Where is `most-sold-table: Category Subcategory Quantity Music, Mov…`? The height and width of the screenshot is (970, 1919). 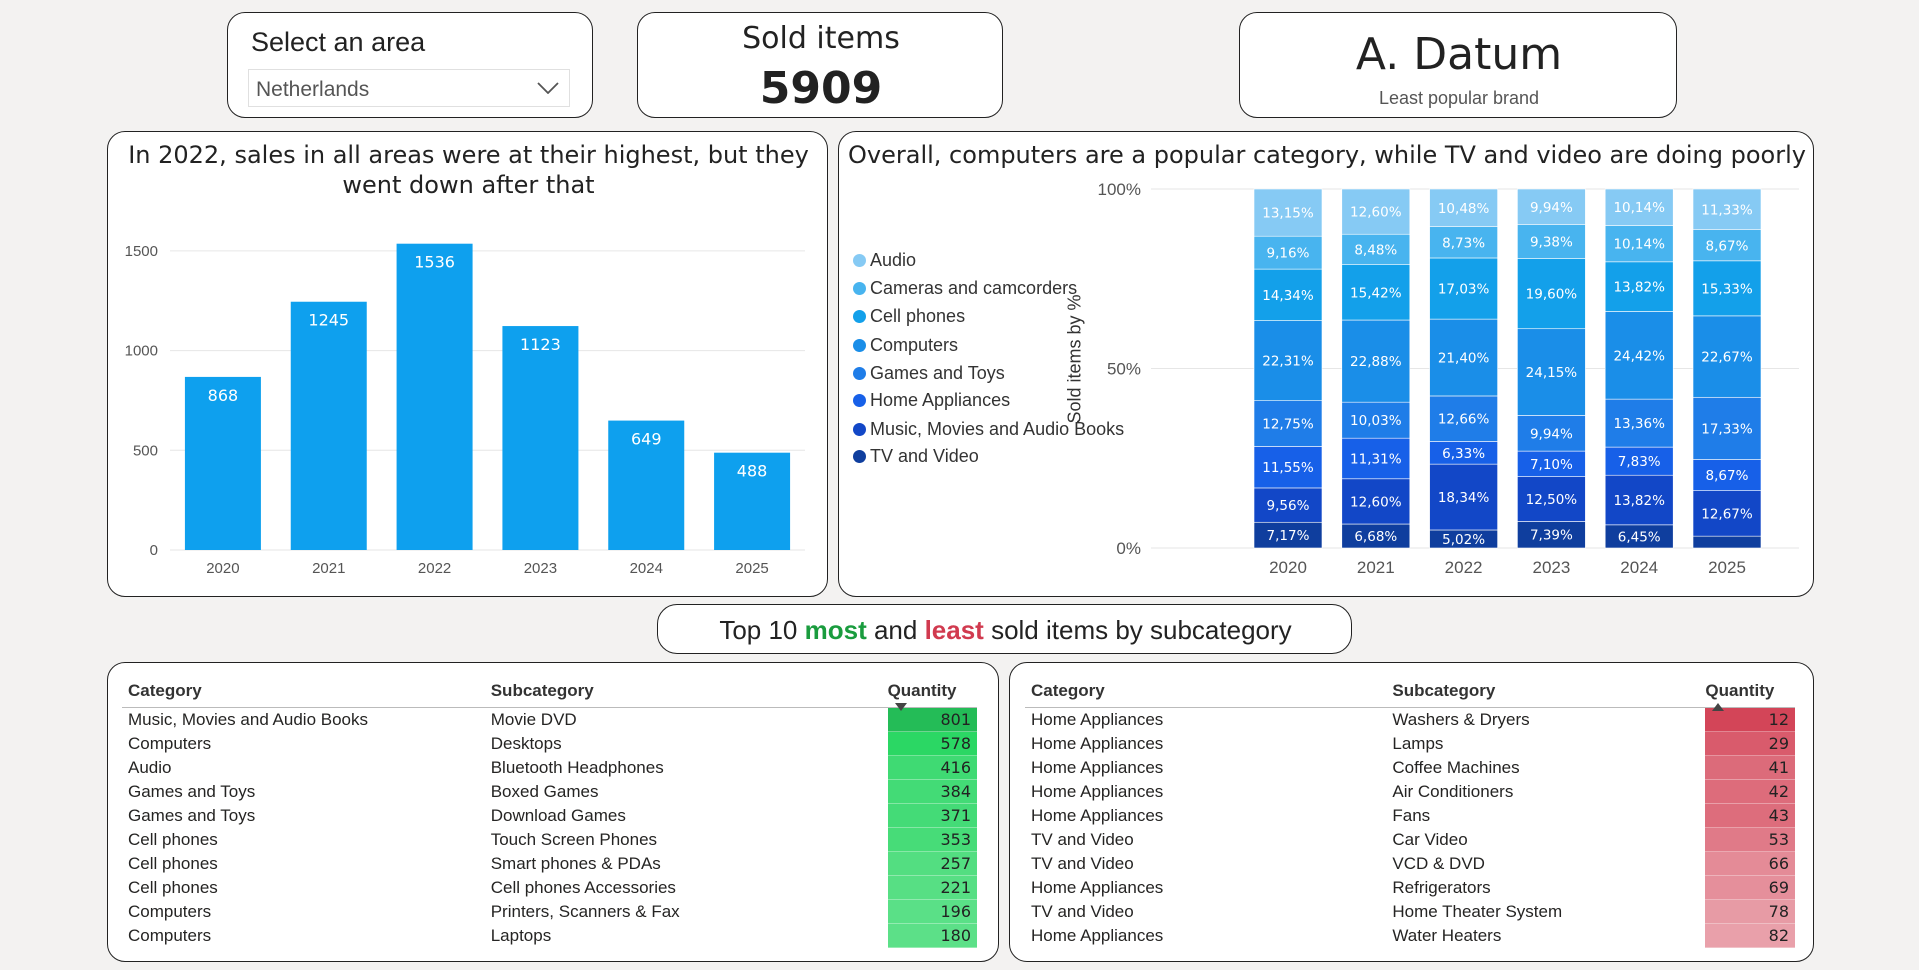 most-sold-table: Category Subcategory Quantity Music, Mov… is located at coordinates (549, 811).